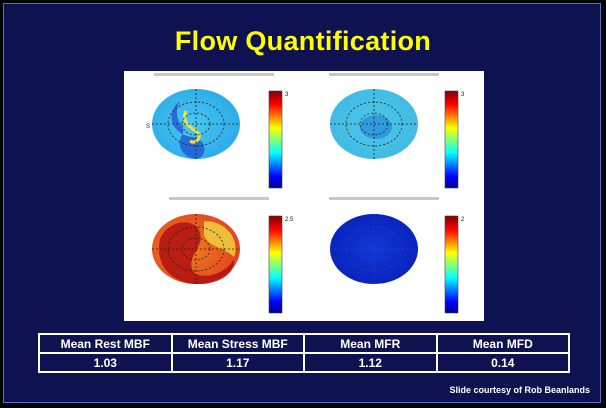  Describe the element at coordinates (463, 220) in the screenshot. I see `difference-colorbar-max-label: 2` at that location.